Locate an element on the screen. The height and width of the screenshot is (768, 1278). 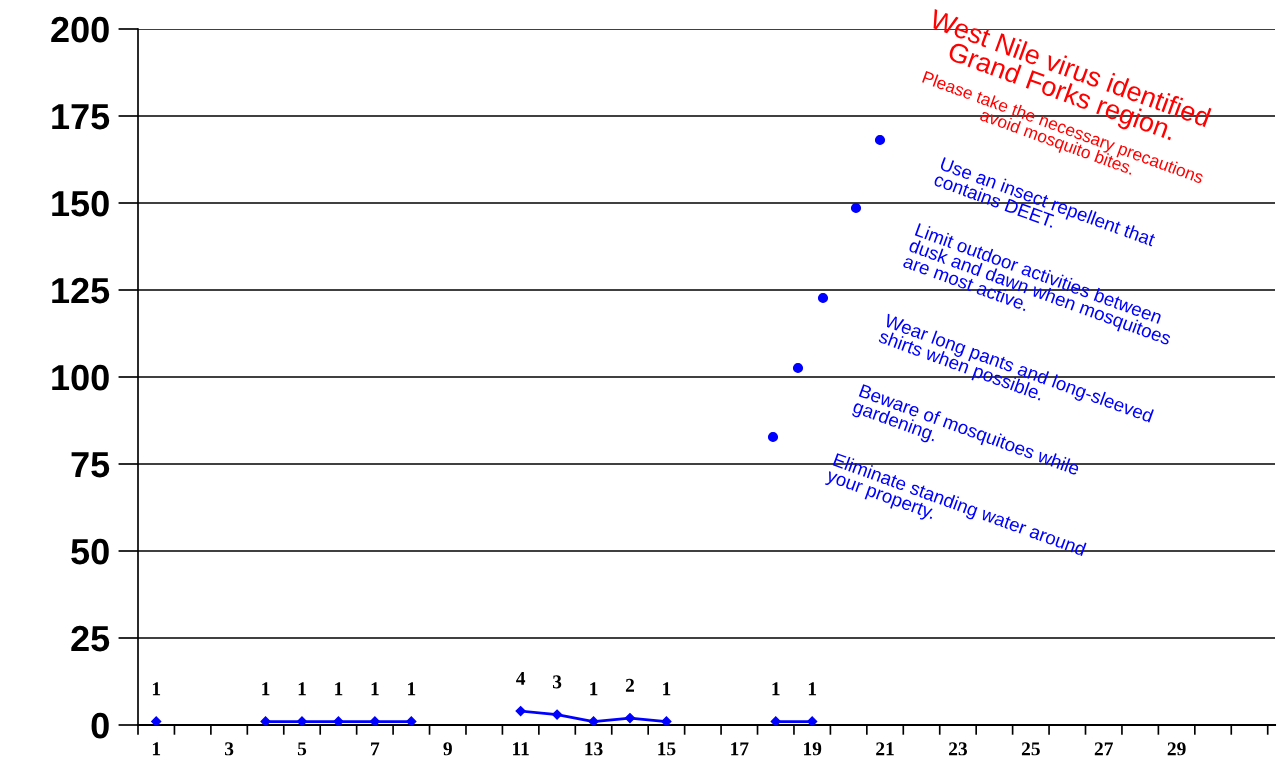
x-tick-label: 27 is located at coordinates (1103, 749).